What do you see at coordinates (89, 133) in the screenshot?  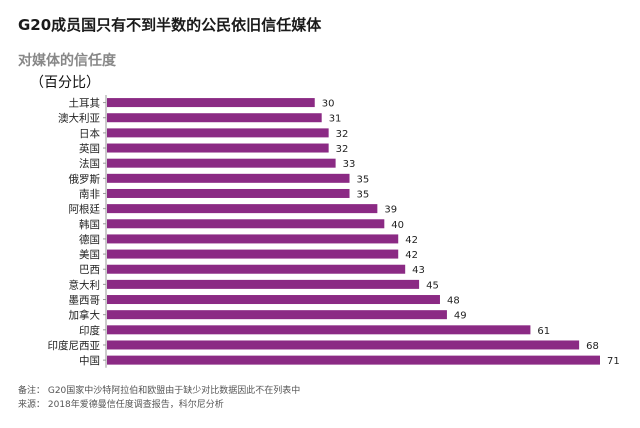 I see `category-label: 日本` at bounding box center [89, 133].